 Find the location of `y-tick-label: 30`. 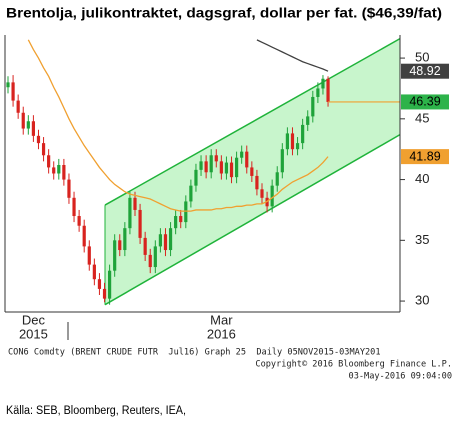

y-tick-label: 30 is located at coordinates (422, 300).